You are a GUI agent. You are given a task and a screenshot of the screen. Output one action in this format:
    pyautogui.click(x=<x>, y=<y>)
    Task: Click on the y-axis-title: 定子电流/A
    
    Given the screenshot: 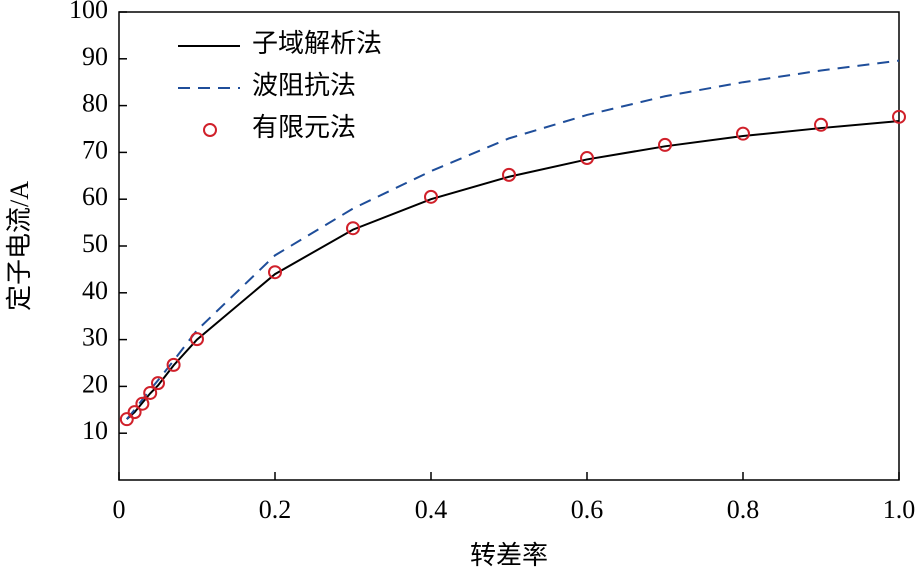 What is the action you would take?
    pyautogui.click(x=19, y=246)
    